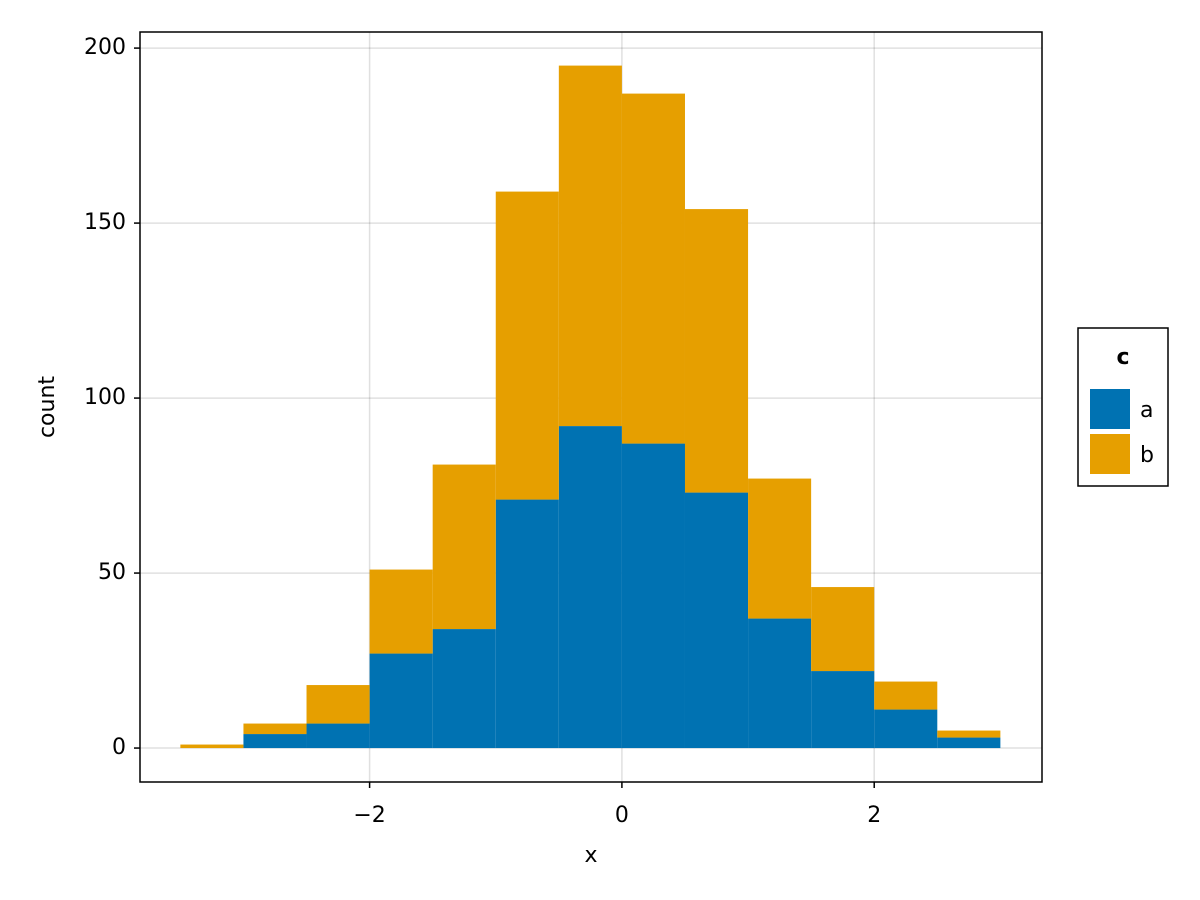 This screenshot has width=1200, height=900. Describe the element at coordinates (112, 572) in the screenshot. I see `y-tick-label: 50` at that location.